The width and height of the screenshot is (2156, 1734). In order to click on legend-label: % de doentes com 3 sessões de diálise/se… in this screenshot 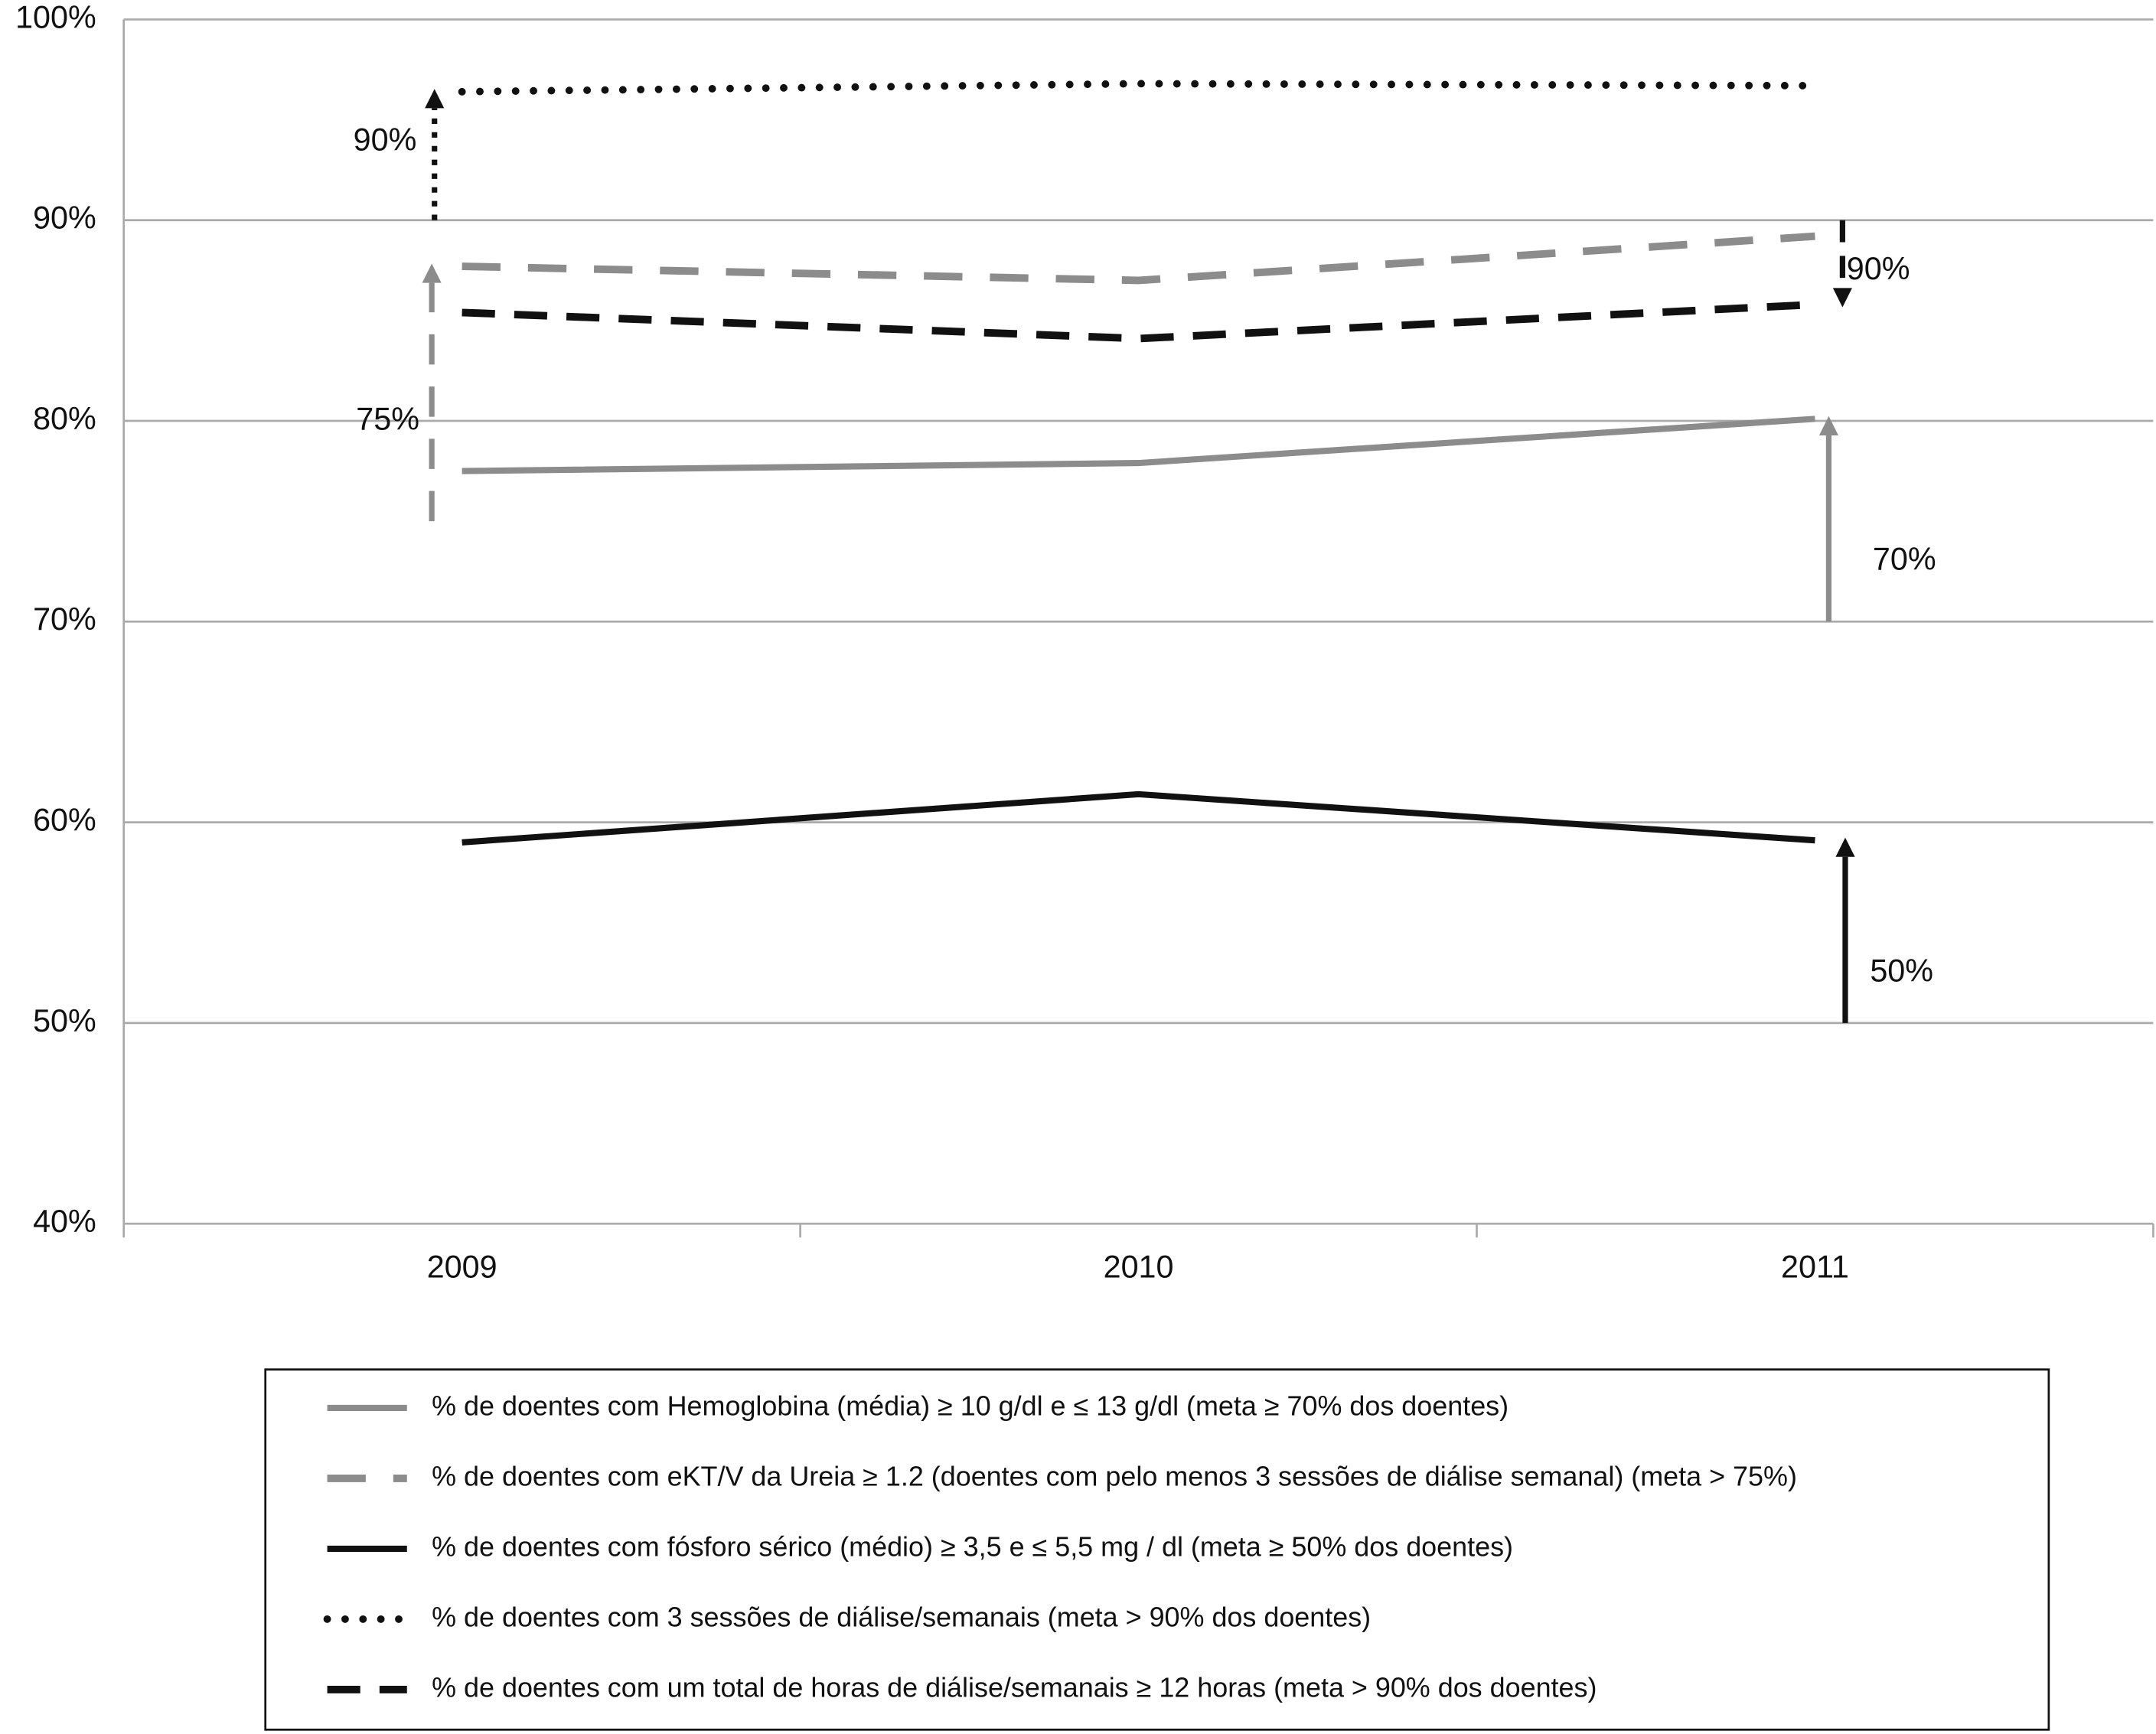, I will do `click(901, 1616)`.